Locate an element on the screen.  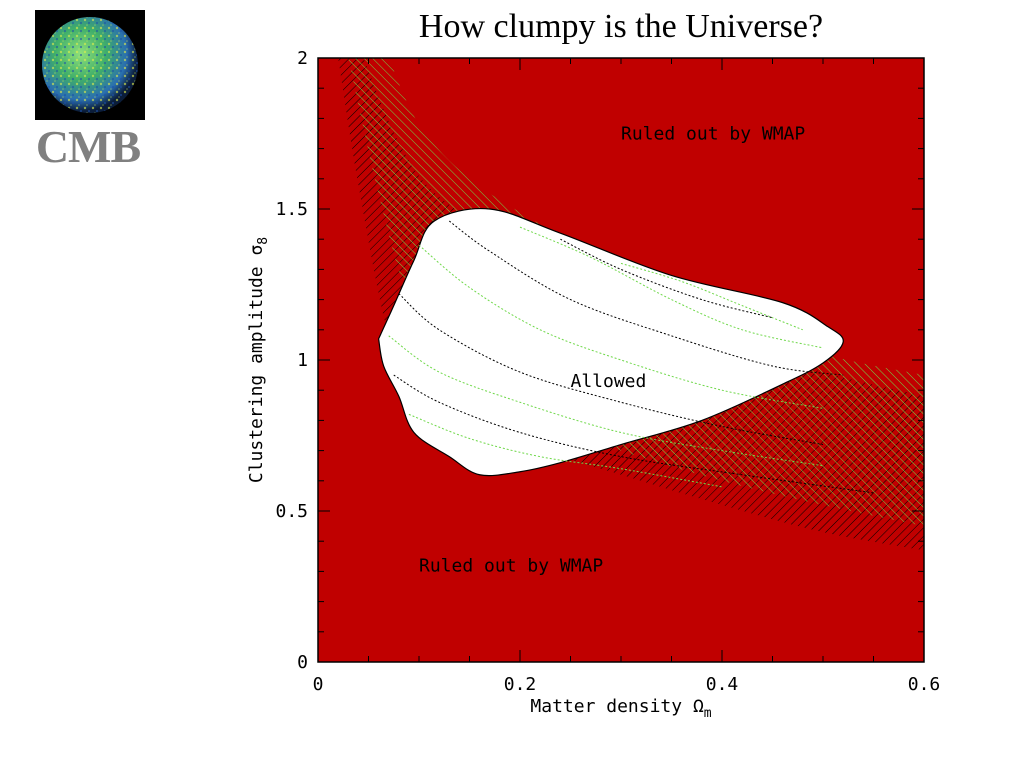
cmb-label: CMB is located at coordinates (88, 146).